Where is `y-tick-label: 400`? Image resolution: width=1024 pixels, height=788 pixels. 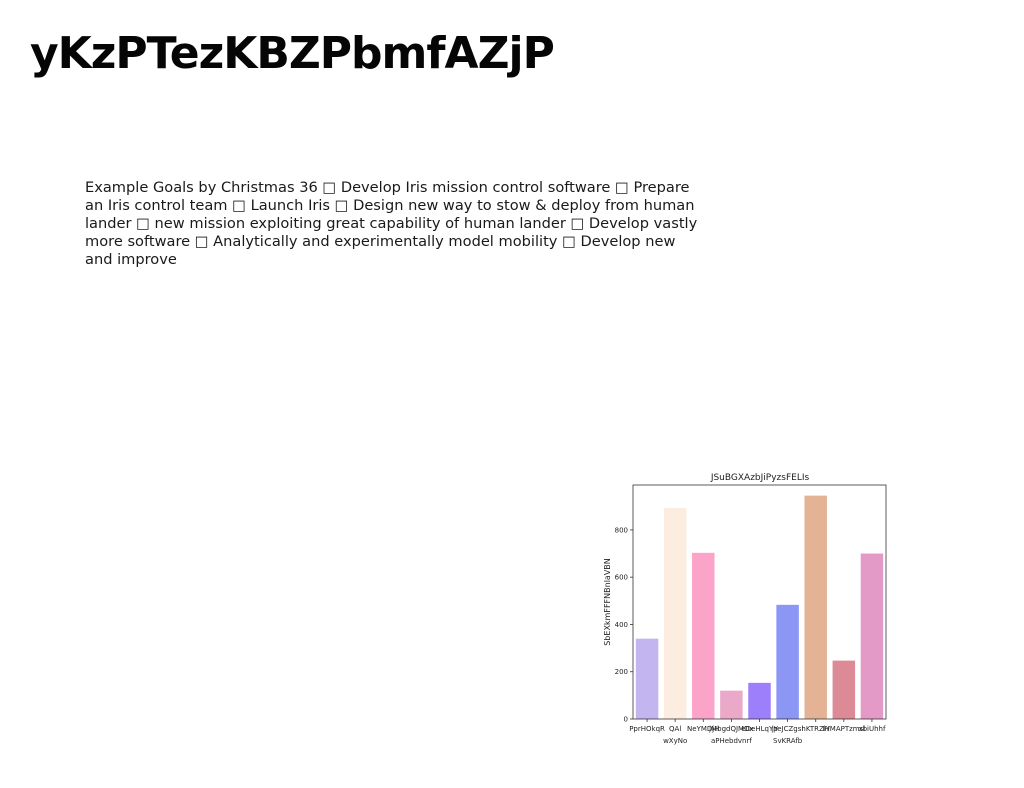 y-tick-label: 400 is located at coordinates (621, 625).